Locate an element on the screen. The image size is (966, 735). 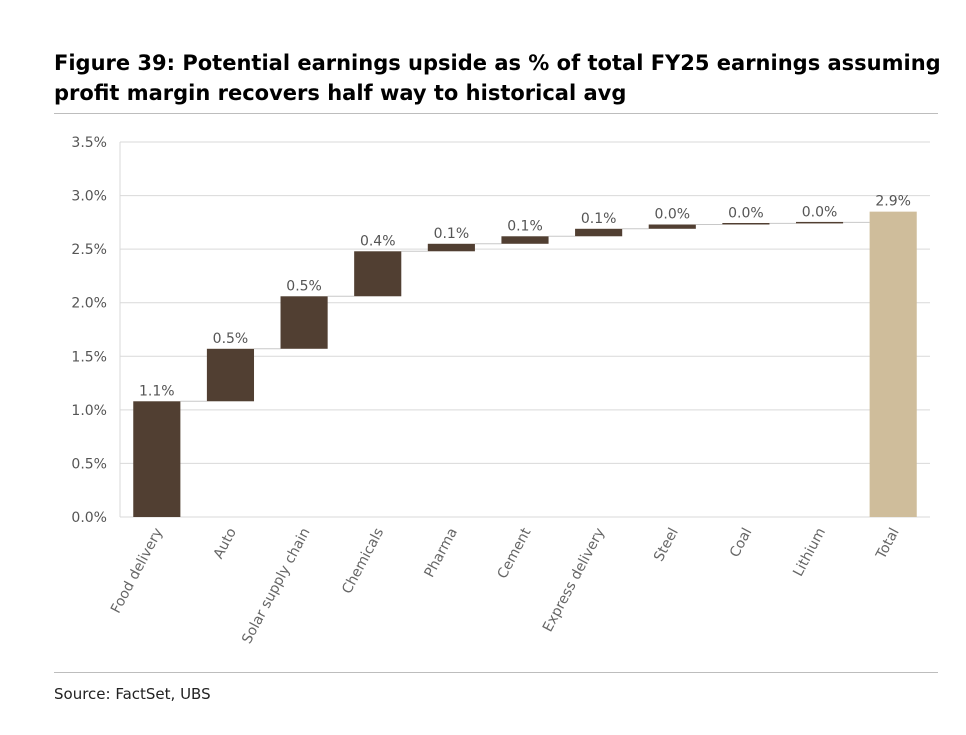
bar-total is located at coordinates (893, 364).